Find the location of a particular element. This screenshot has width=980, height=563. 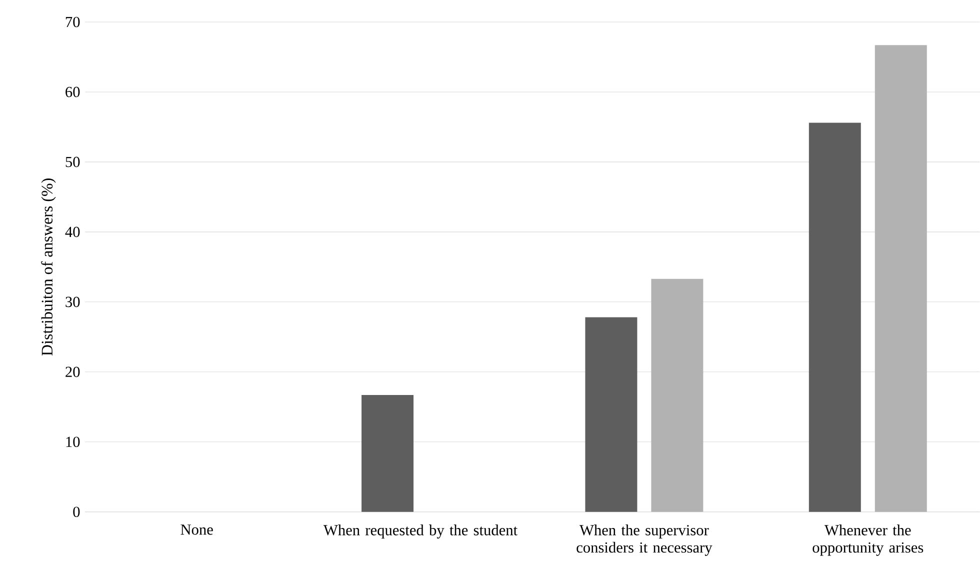

y-tick-label: 10 is located at coordinates (73, 442).